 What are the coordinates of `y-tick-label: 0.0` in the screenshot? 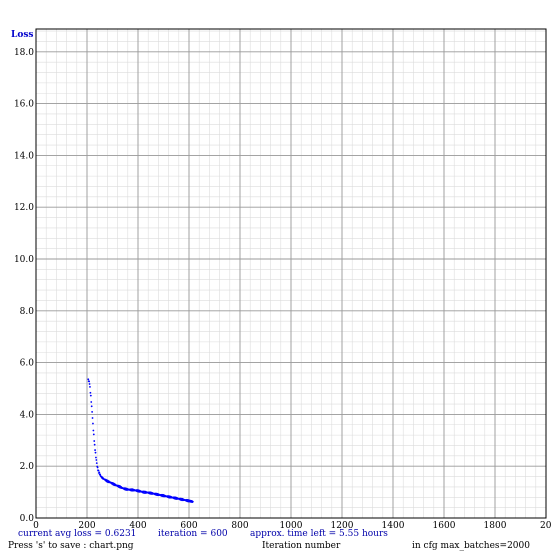 It's located at (27, 519).